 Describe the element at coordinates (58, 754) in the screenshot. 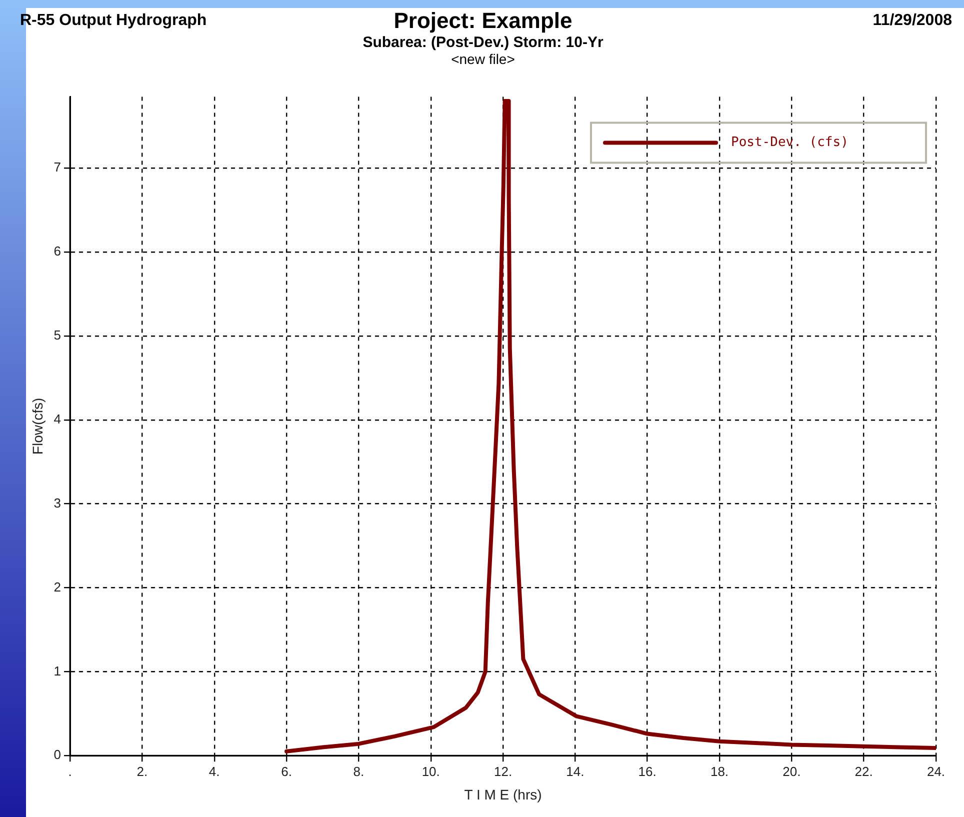

I see `y-tick-label: 0` at that location.